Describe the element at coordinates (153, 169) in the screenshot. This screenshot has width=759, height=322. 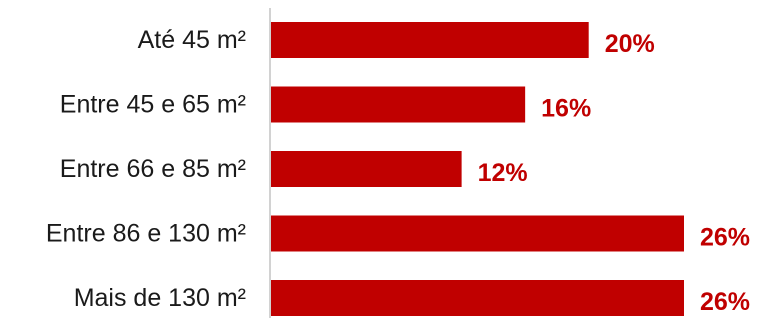
I see `category-label: Entre 66 e 85 m²` at that location.